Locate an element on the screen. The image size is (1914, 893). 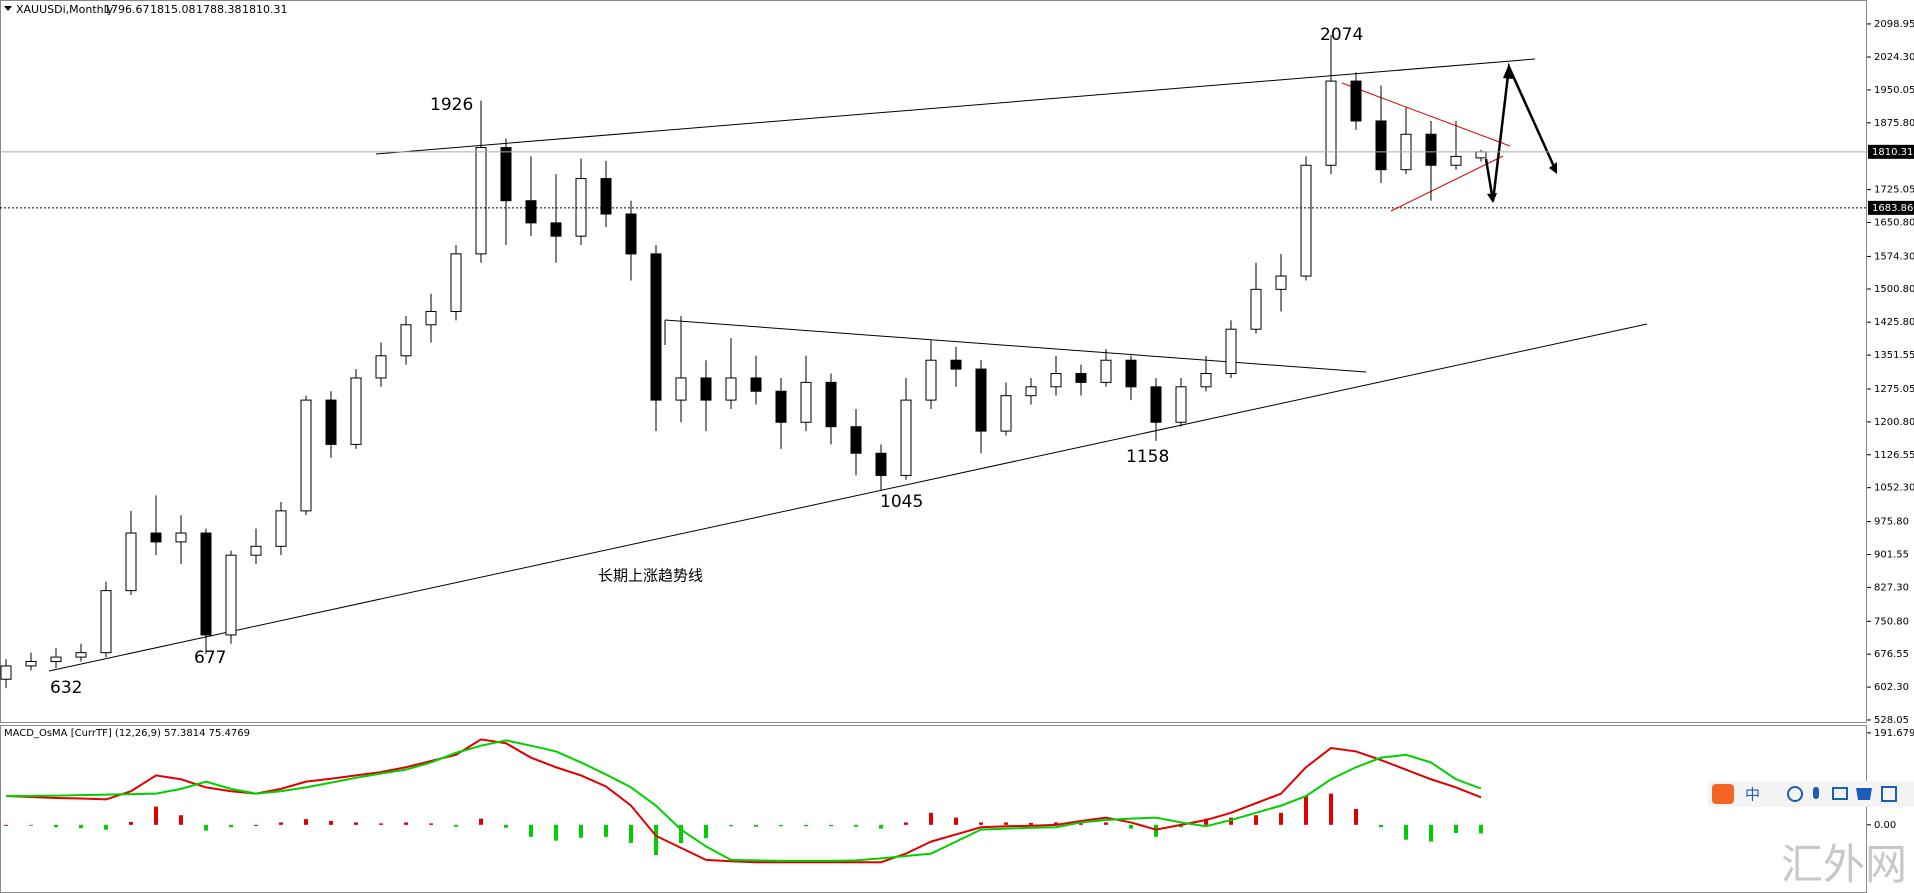
toolbar-lang: 中 is located at coordinates (1752, 795).